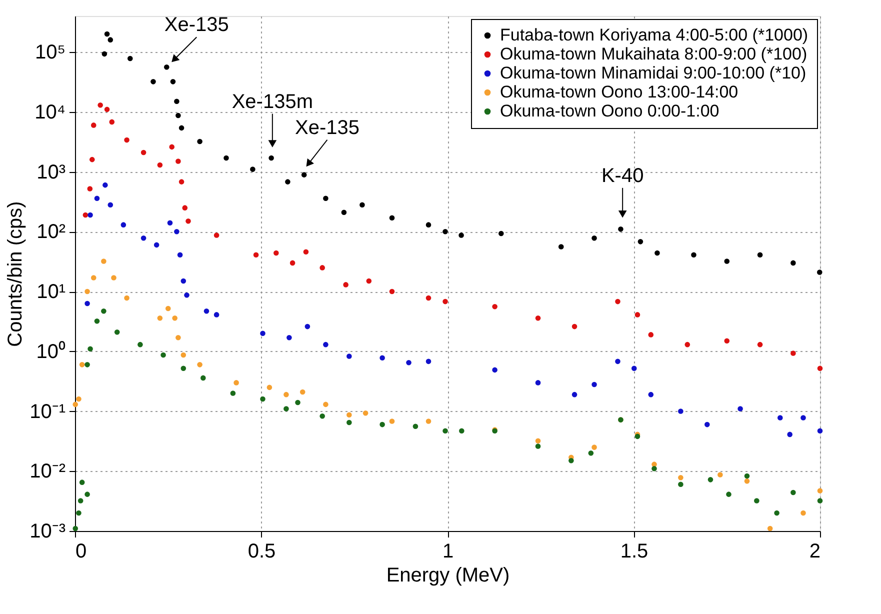 This screenshot has height=614, width=881. Describe the element at coordinates (634, 551) in the screenshot. I see `x-tick-label: 1.5` at that location.